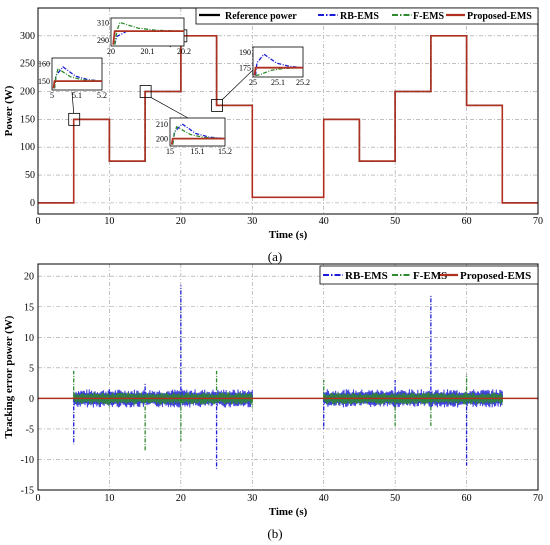 Image resolution: width=550 pixels, height=545 pixels. I want to click on x-tick-label-a: 30, so click(252, 221).